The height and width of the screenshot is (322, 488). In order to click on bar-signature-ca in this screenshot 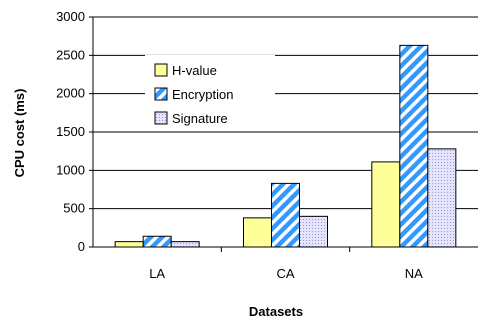, I will do `click(313, 231)`.